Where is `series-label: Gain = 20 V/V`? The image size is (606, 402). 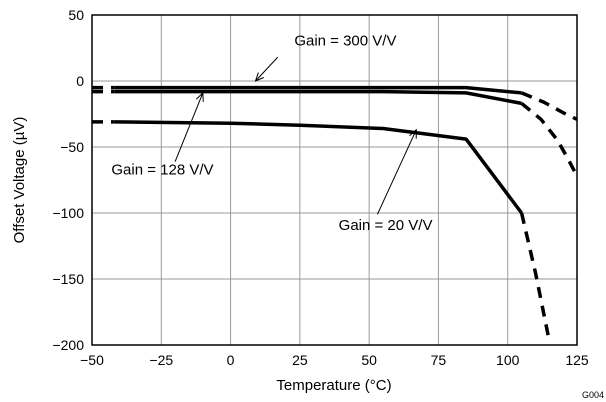 series-label: Gain = 20 V/V is located at coordinates (386, 225).